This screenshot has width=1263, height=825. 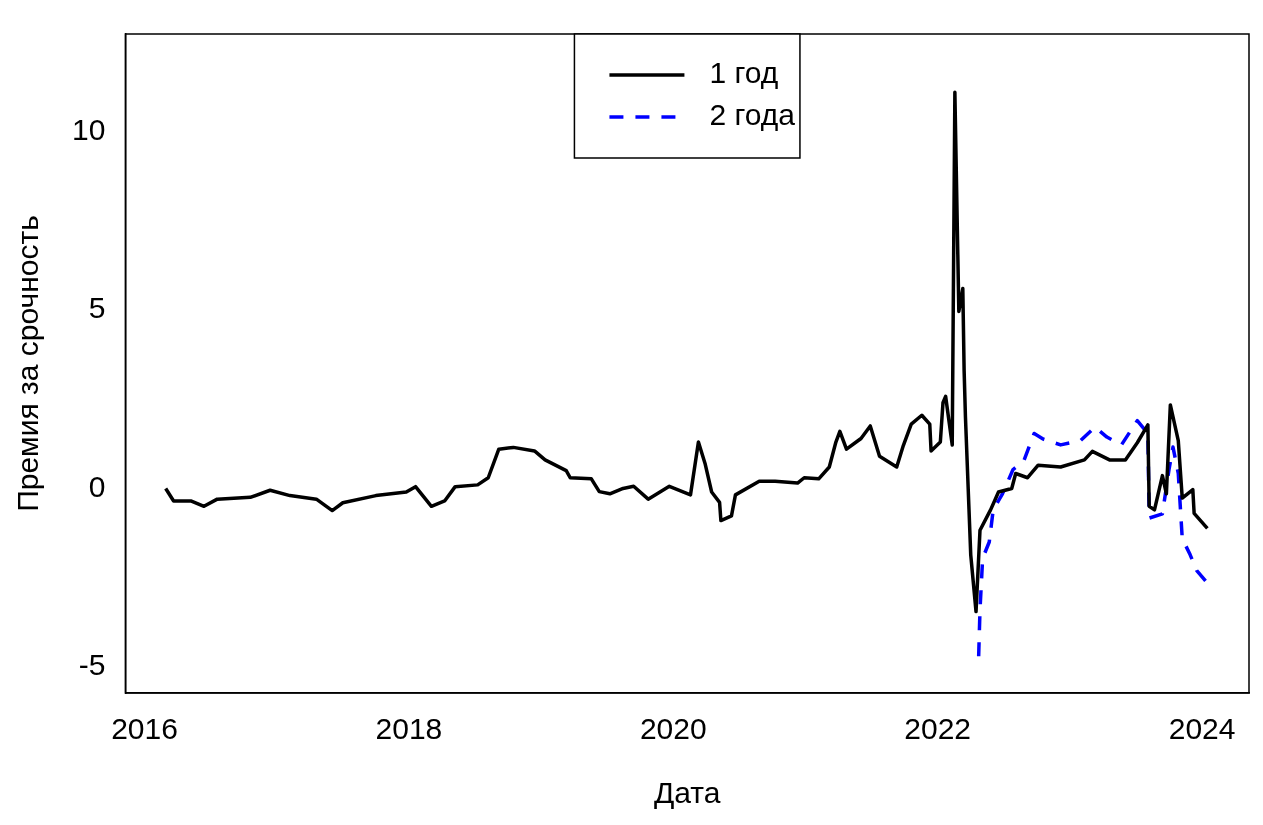 What do you see at coordinates (92, 665) in the screenshot?
I see `y-tick-label: -5` at bounding box center [92, 665].